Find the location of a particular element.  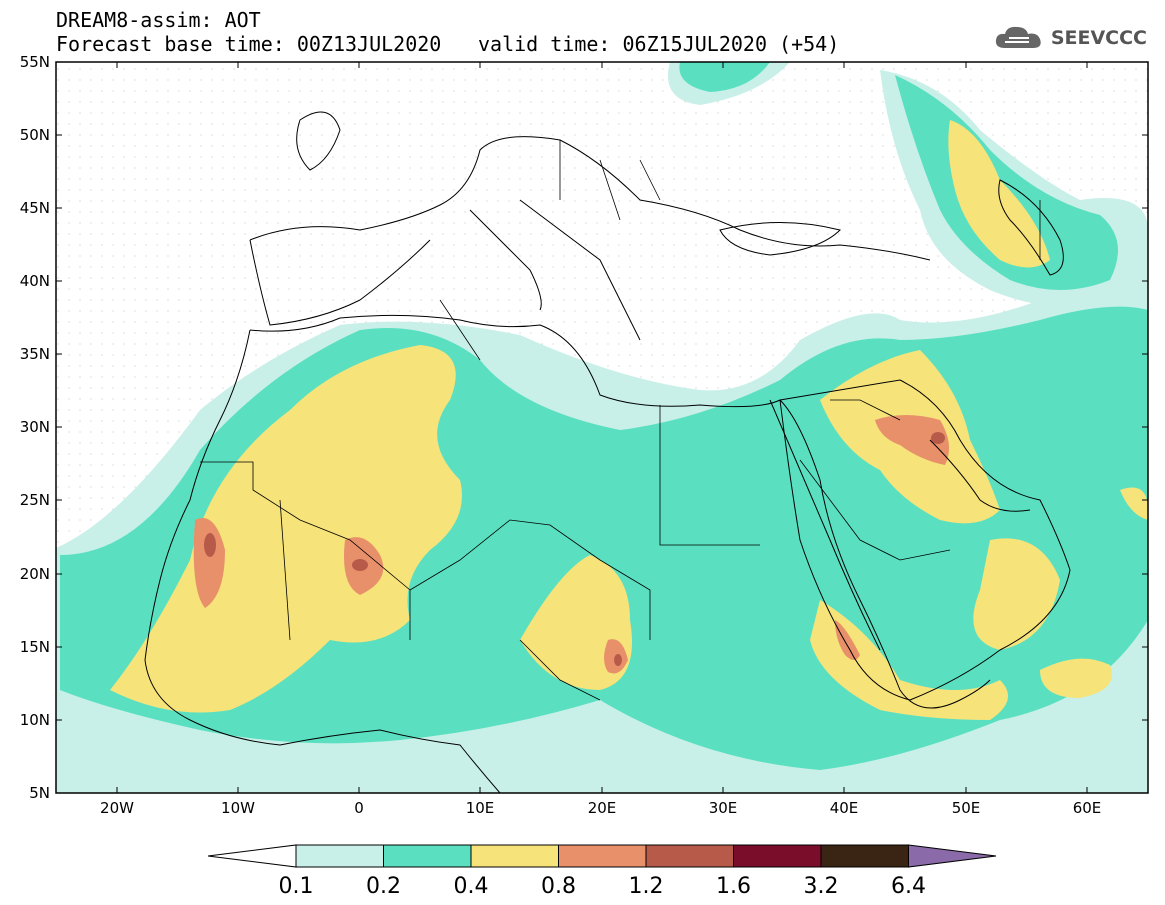

longitude-labels: 20W 10W 0 10E 20E 30E 40E 50E 60E is located at coordinates (600, 808).